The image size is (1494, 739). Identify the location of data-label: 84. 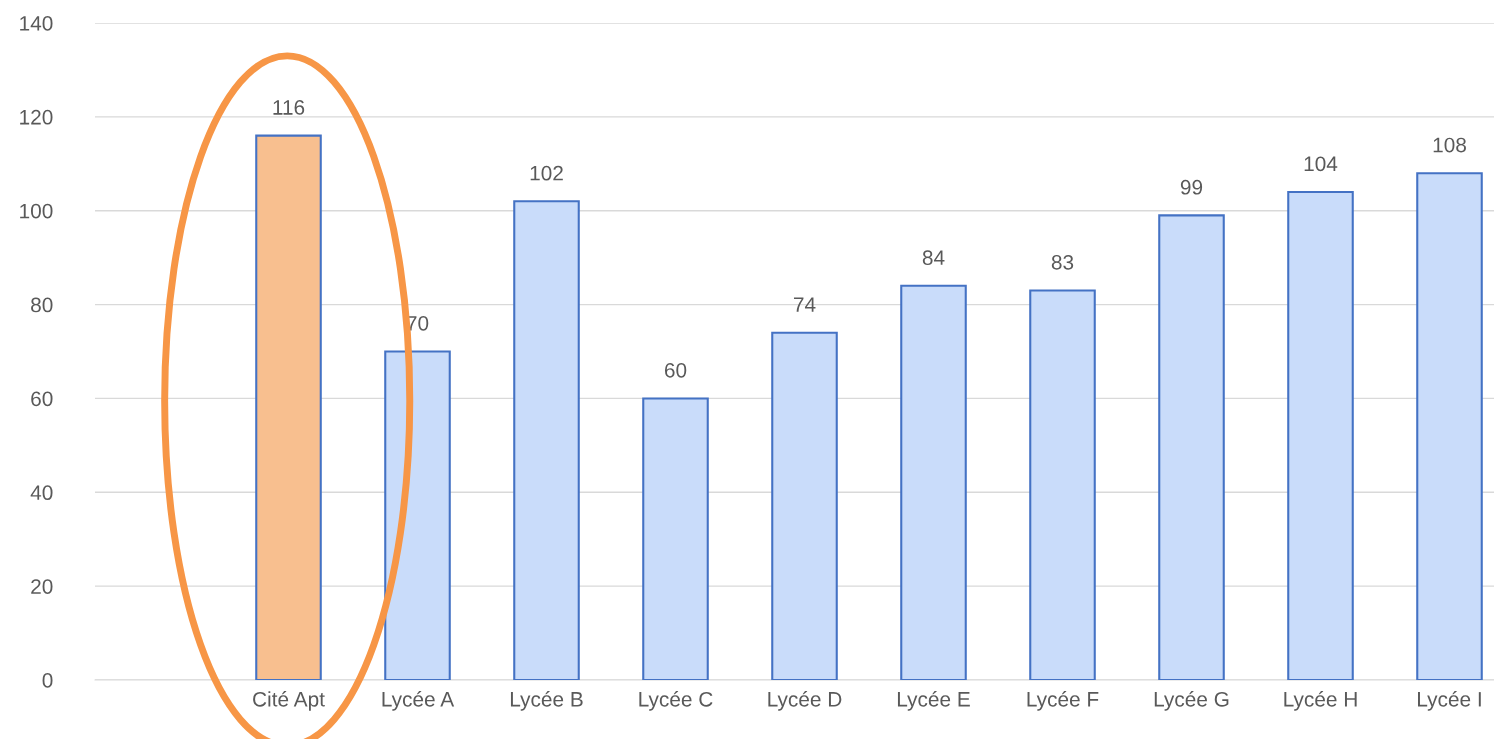
(933, 258).